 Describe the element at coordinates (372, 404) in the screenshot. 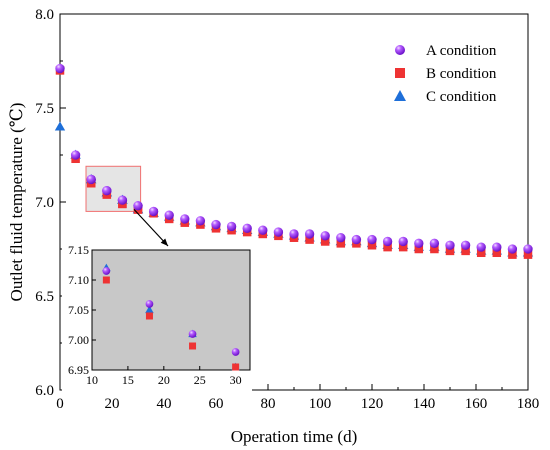

I see `x-tick-label: 120` at that location.